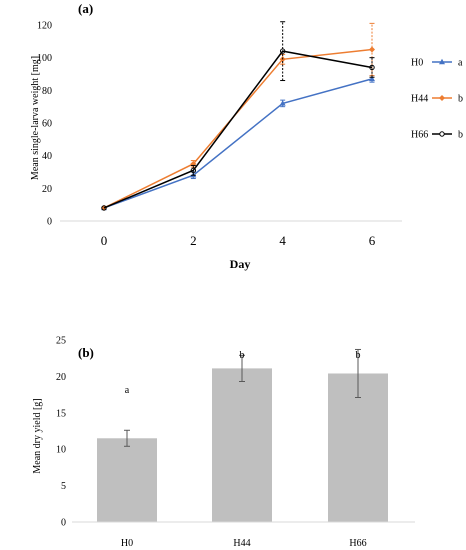  Describe the element at coordinates (437, 63) in the screenshot. I see `legend-entry-H0: H0 a` at that location.